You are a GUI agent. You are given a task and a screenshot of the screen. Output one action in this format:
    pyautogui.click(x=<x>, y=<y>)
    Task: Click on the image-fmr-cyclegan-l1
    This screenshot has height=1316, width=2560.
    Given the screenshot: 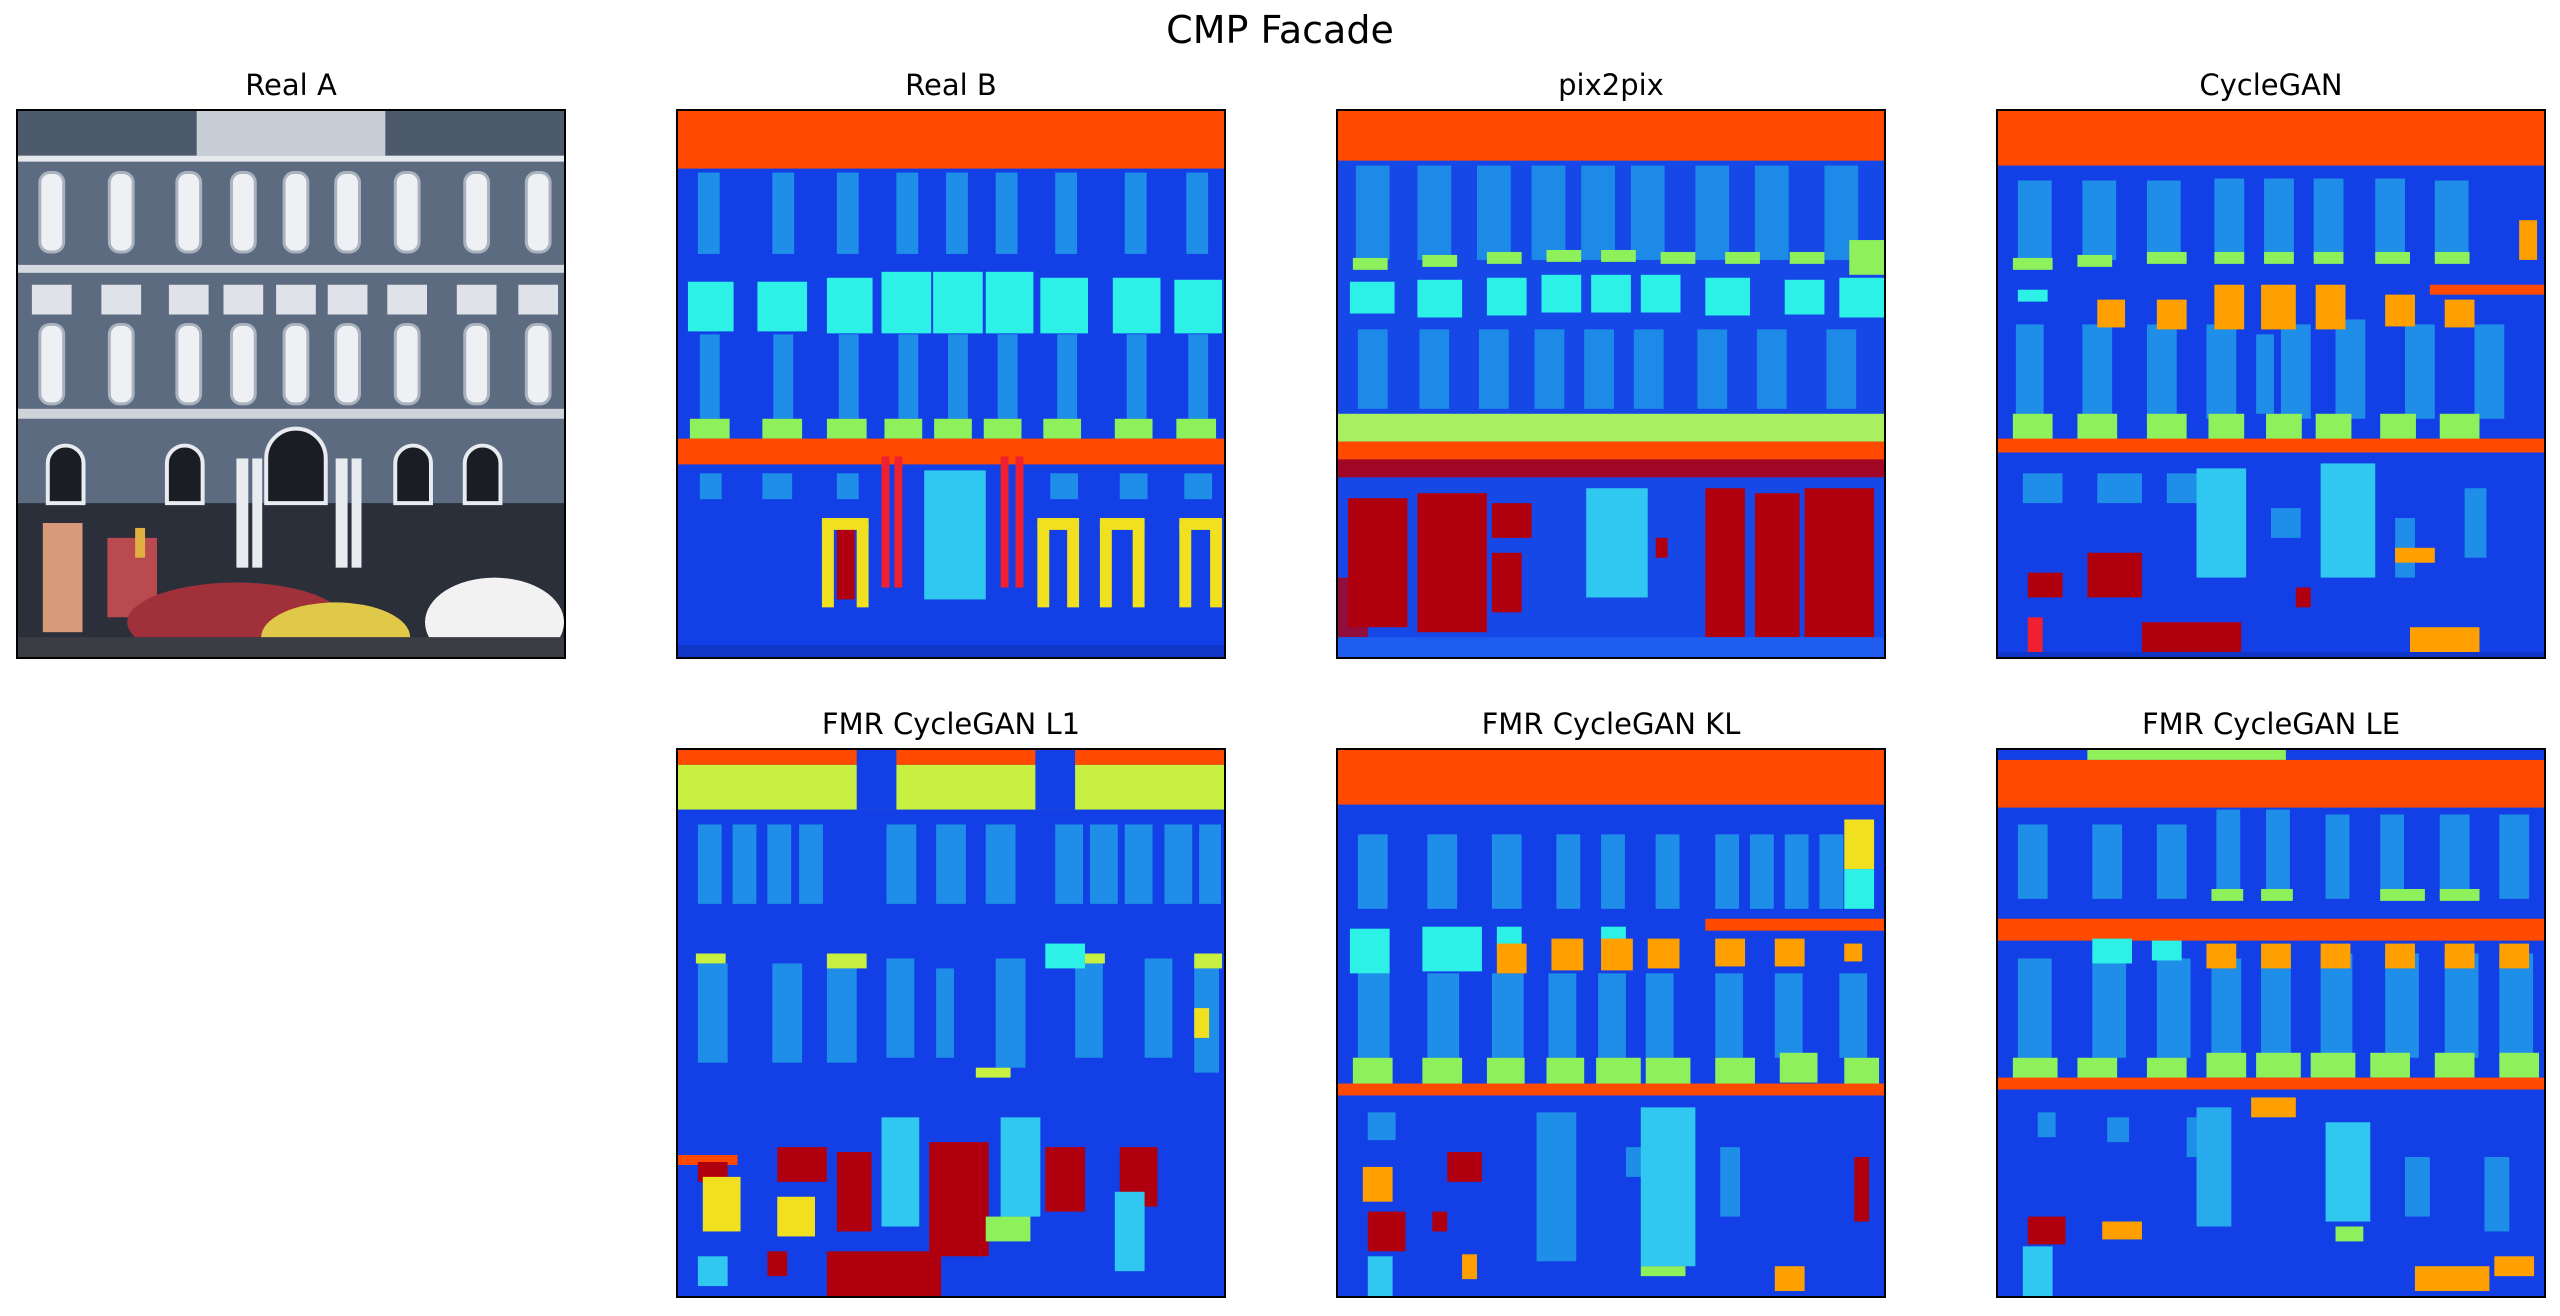 What is the action you would take?
    pyautogui.click(x=951, y=1023)
    